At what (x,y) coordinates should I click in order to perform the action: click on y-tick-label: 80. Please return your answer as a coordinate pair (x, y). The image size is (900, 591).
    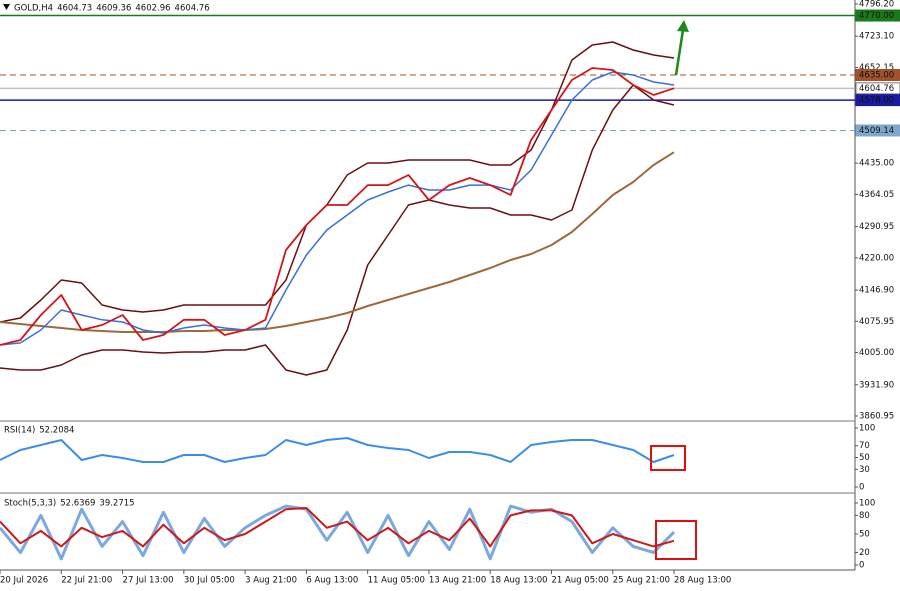
    Looking at the image, I should click on (864, 516).